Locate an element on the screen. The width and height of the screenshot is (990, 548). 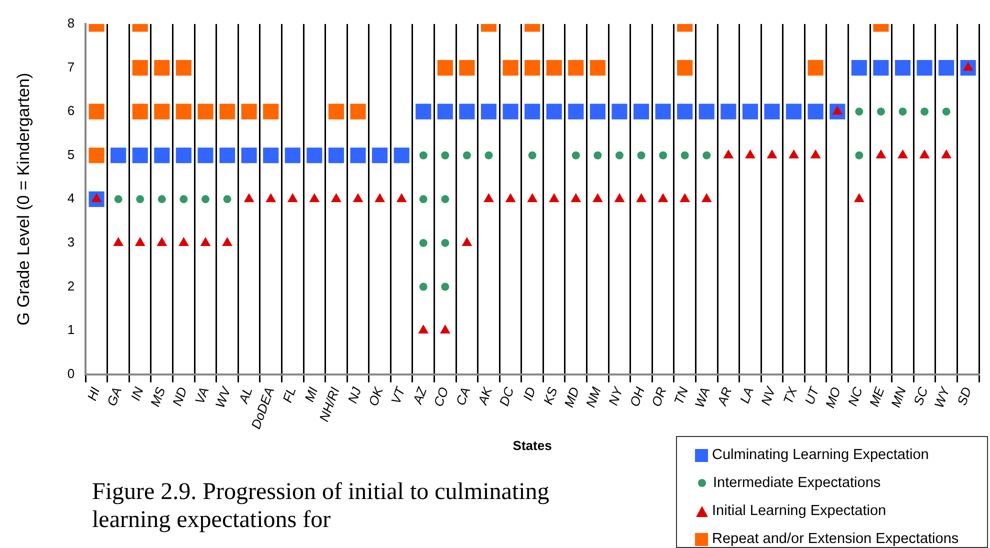
x-tick-label: NY is located at coordinates (615, 396).